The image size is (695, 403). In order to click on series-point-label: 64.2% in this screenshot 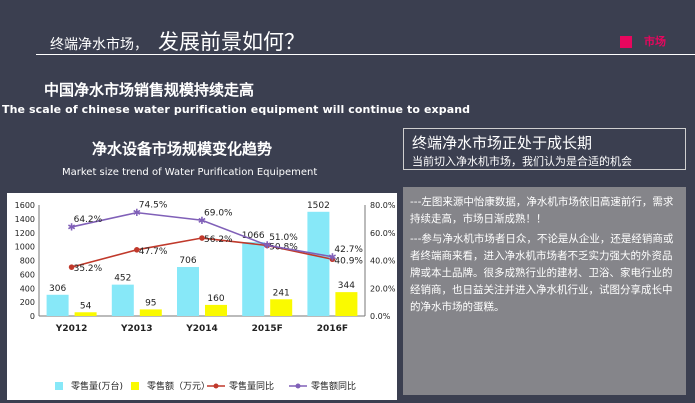, I will do `click(88, 220)`.